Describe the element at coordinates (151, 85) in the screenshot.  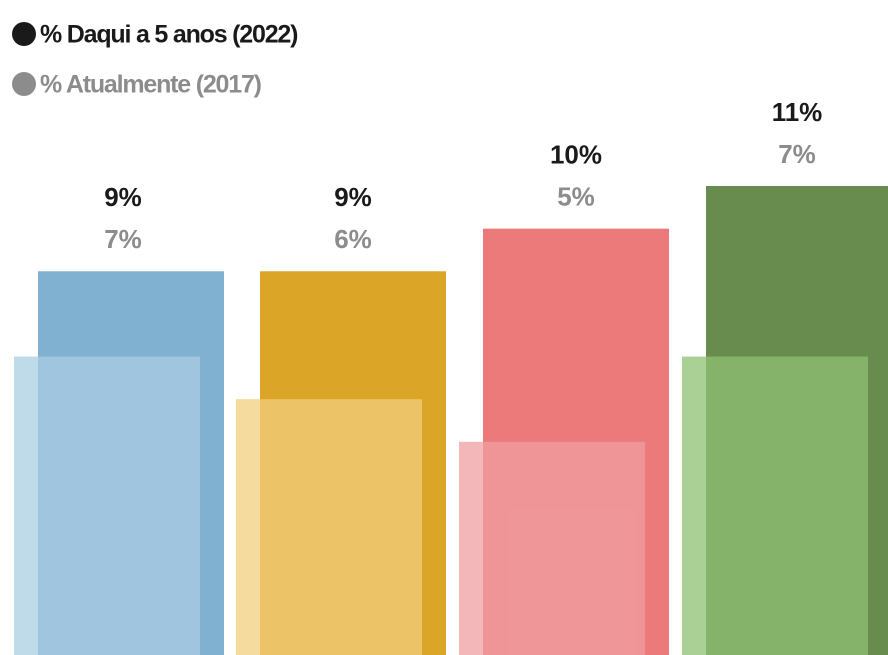
I see `legend-label: % Atualmente (2017)` at that location.